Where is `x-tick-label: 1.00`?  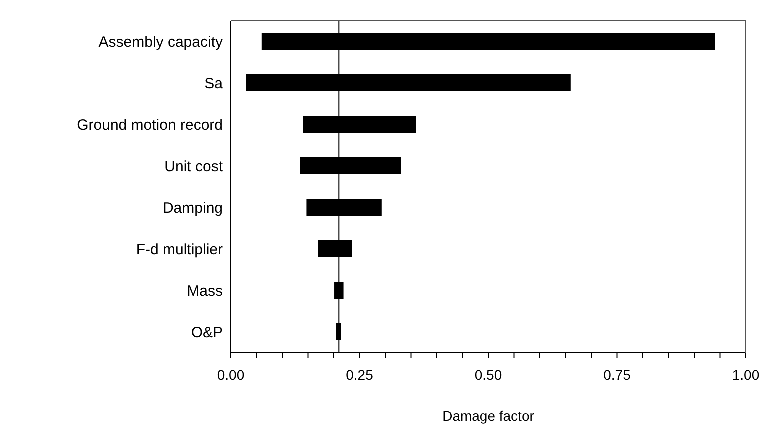
x-tick-label: 1.00 is located at coordinates (746, 374).